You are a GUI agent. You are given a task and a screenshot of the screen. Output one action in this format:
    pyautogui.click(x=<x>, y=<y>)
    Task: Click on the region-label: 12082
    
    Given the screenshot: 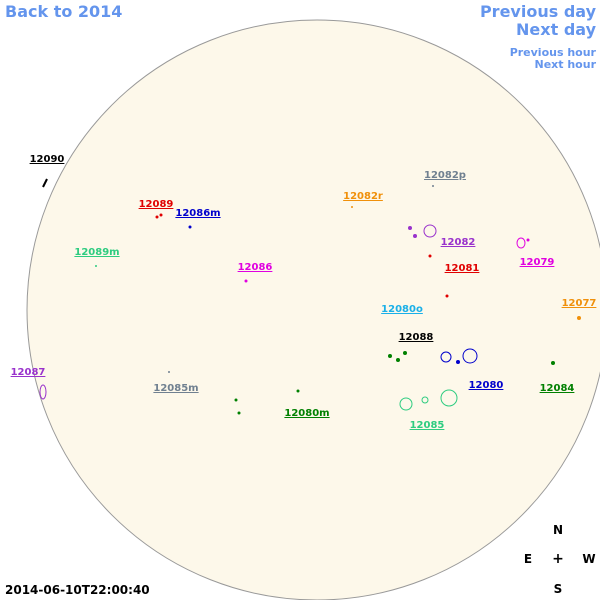 What is the action you would take?
    pyautogui.click(x=458, y=242)
    